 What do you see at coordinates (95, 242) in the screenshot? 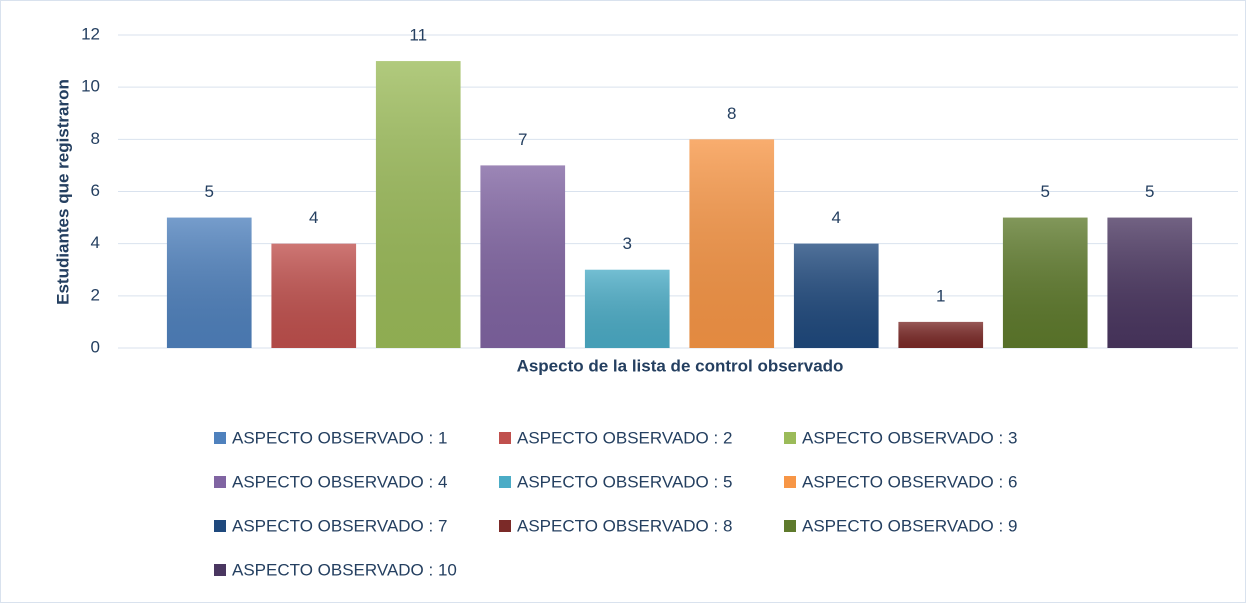
I see `y-tick-label: 4` at bounding box center [95, 242].